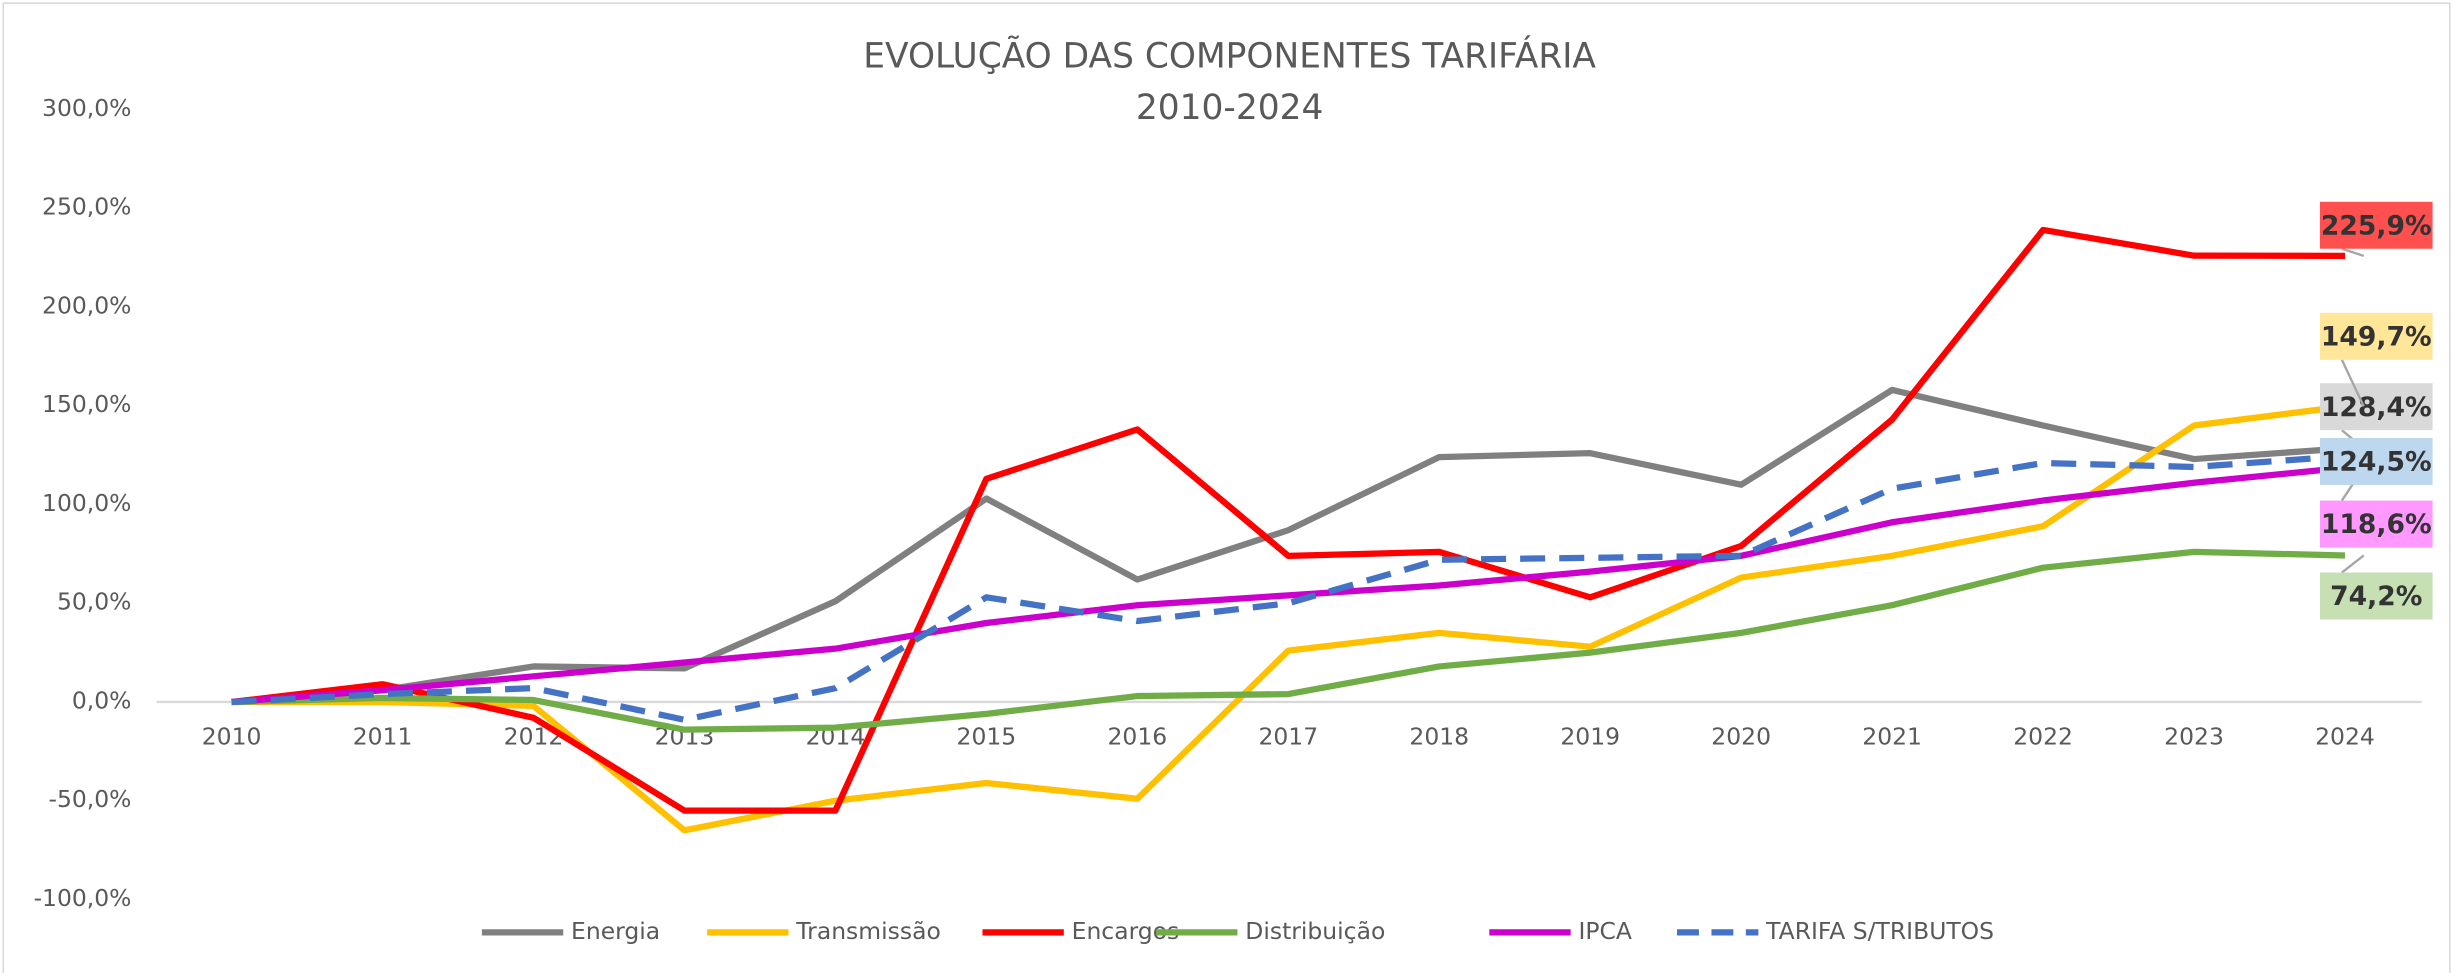 This screenshot has height=973, width=2453. I want to click on chart-subtitle: 2010-2024, so click(1230, 108).